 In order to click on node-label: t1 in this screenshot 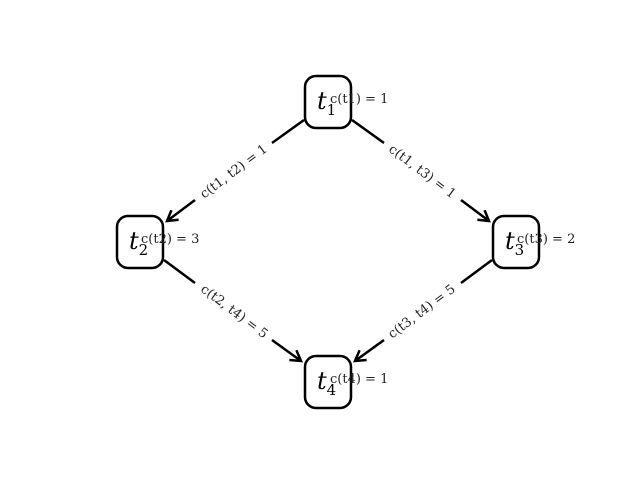, I will do `click(326, 103)`.